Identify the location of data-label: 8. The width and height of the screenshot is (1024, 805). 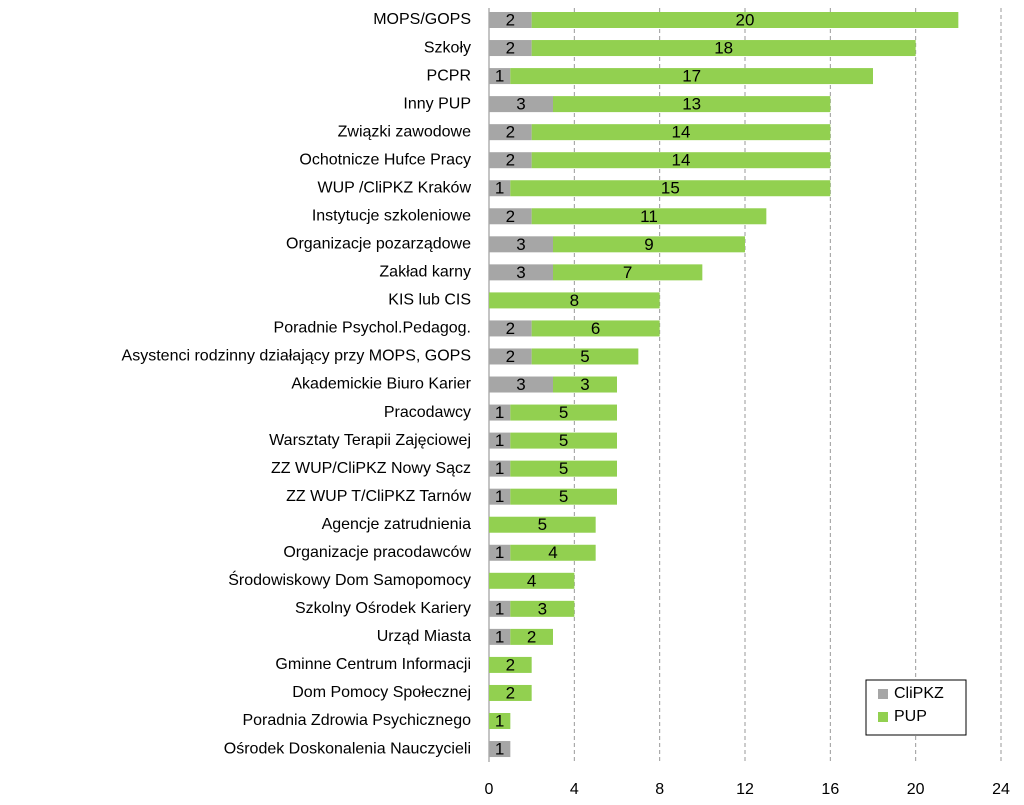
(574, 300).